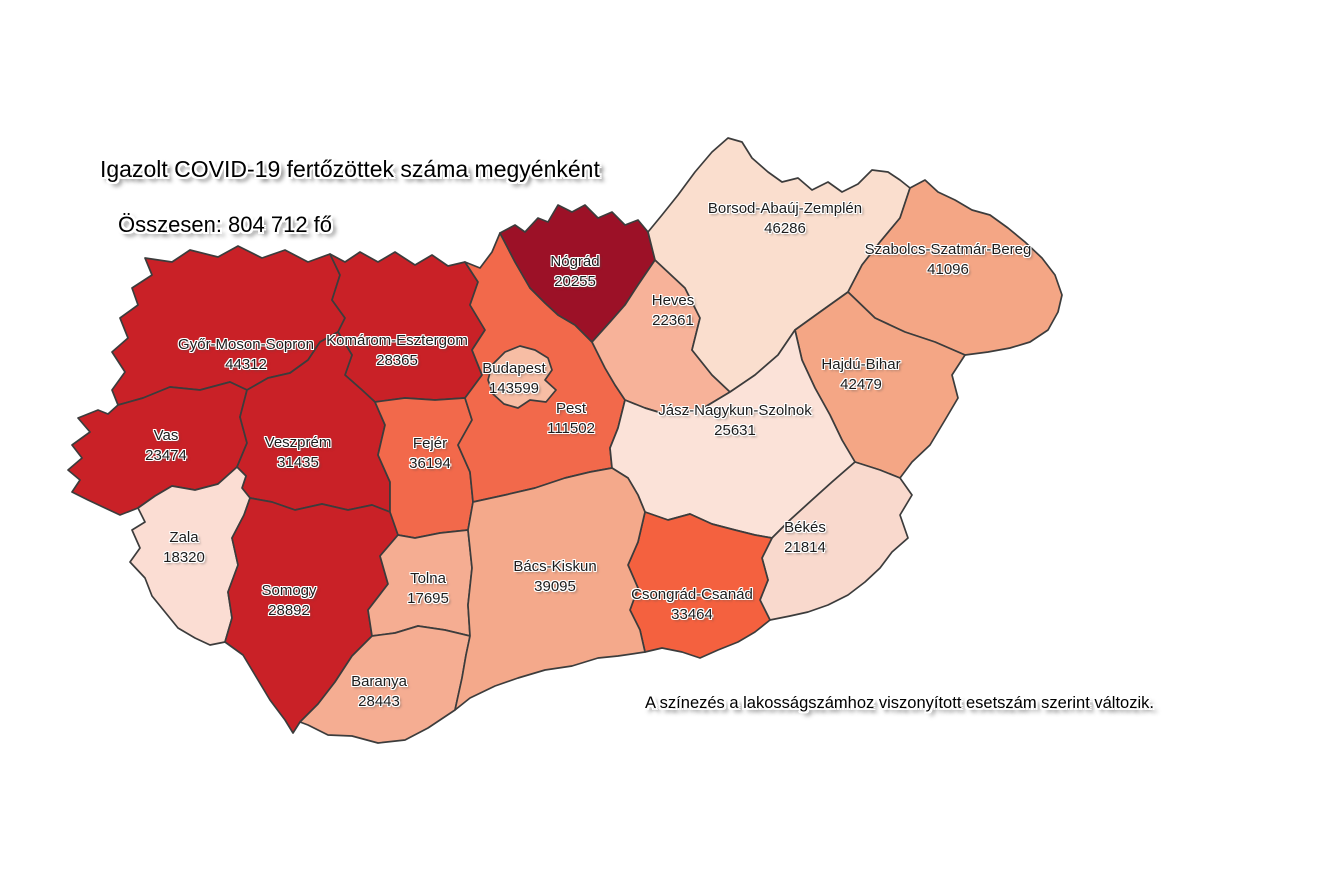  I want to click on county-shape-csongrad-csanad, so click(700, 585).